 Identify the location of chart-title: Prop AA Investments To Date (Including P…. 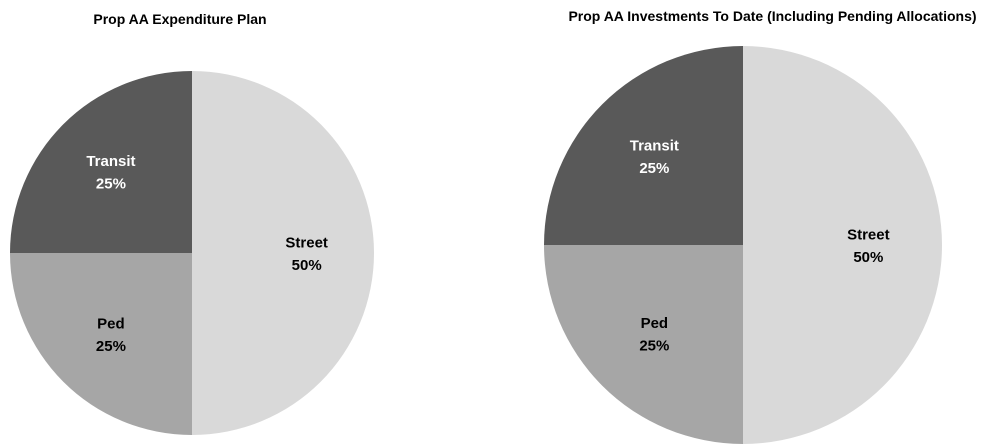
(772, 16).